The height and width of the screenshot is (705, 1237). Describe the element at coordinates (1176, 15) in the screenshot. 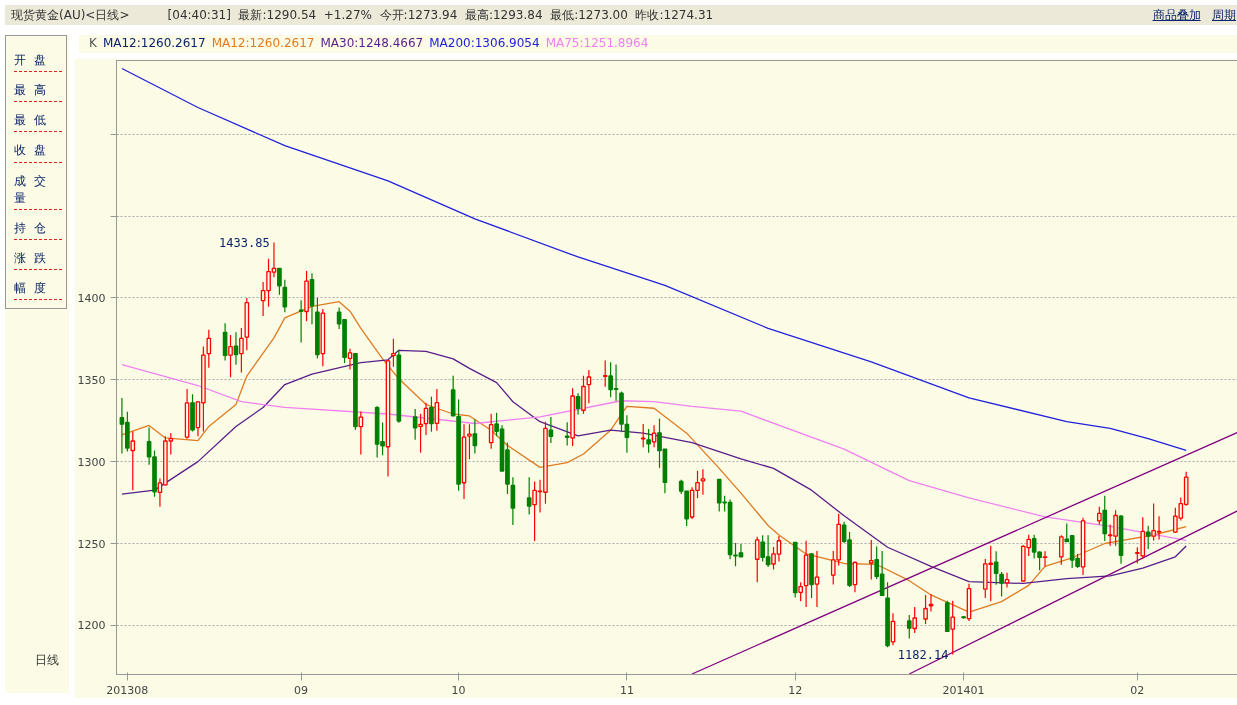

I see `text: 商品叠加` at that location.